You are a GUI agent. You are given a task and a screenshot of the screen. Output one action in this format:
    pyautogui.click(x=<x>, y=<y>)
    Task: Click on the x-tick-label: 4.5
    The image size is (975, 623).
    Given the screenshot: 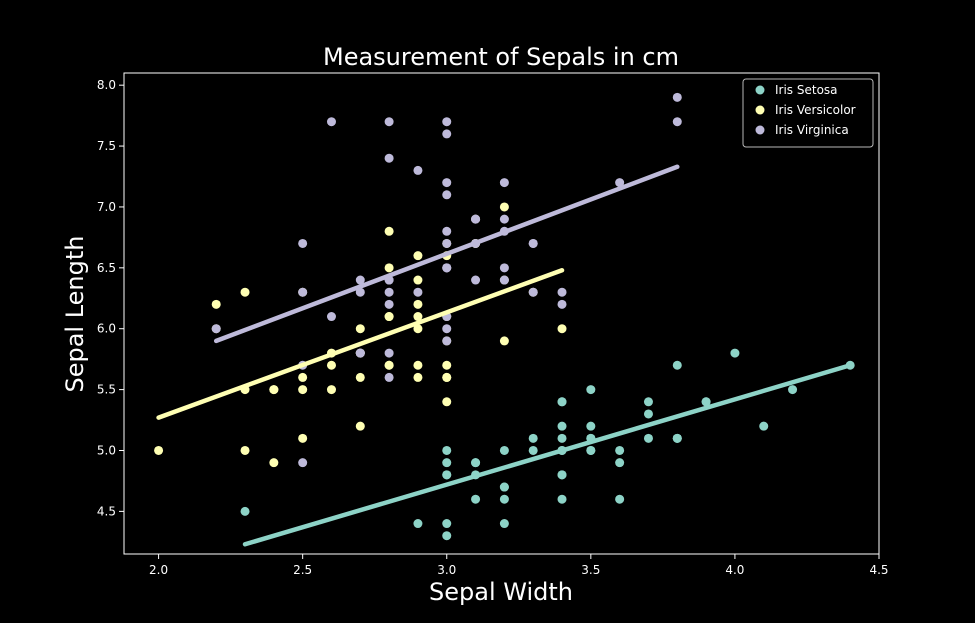 What is the action you would take?
    pyautogui.click(x=878, y=570)
    